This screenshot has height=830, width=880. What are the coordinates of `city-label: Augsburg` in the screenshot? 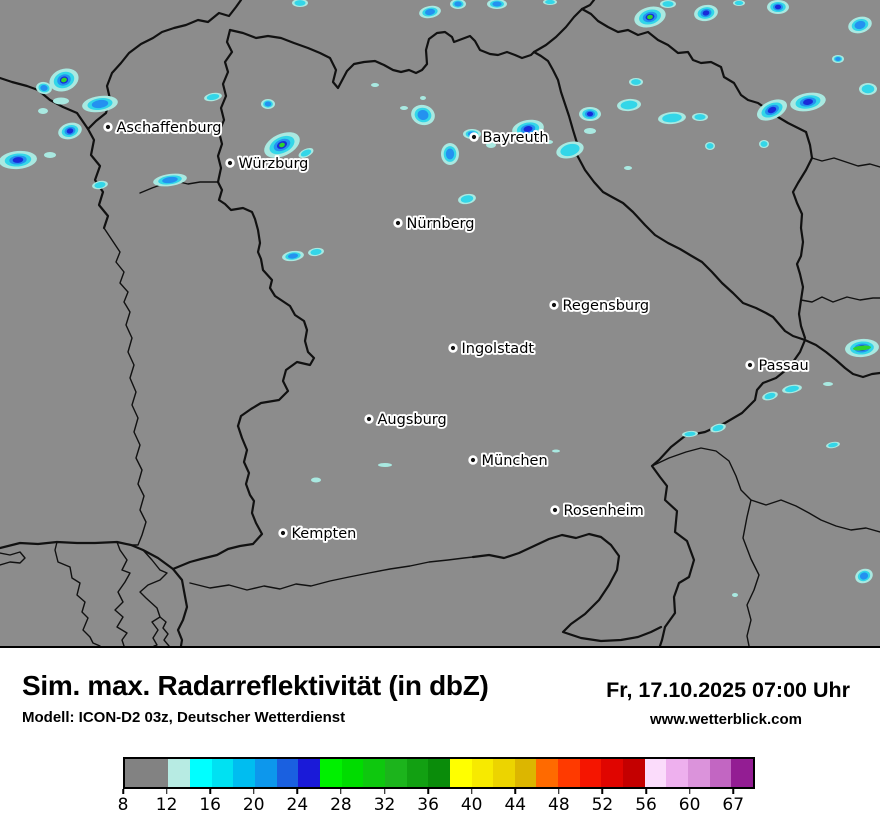 It's located at (412, 420).